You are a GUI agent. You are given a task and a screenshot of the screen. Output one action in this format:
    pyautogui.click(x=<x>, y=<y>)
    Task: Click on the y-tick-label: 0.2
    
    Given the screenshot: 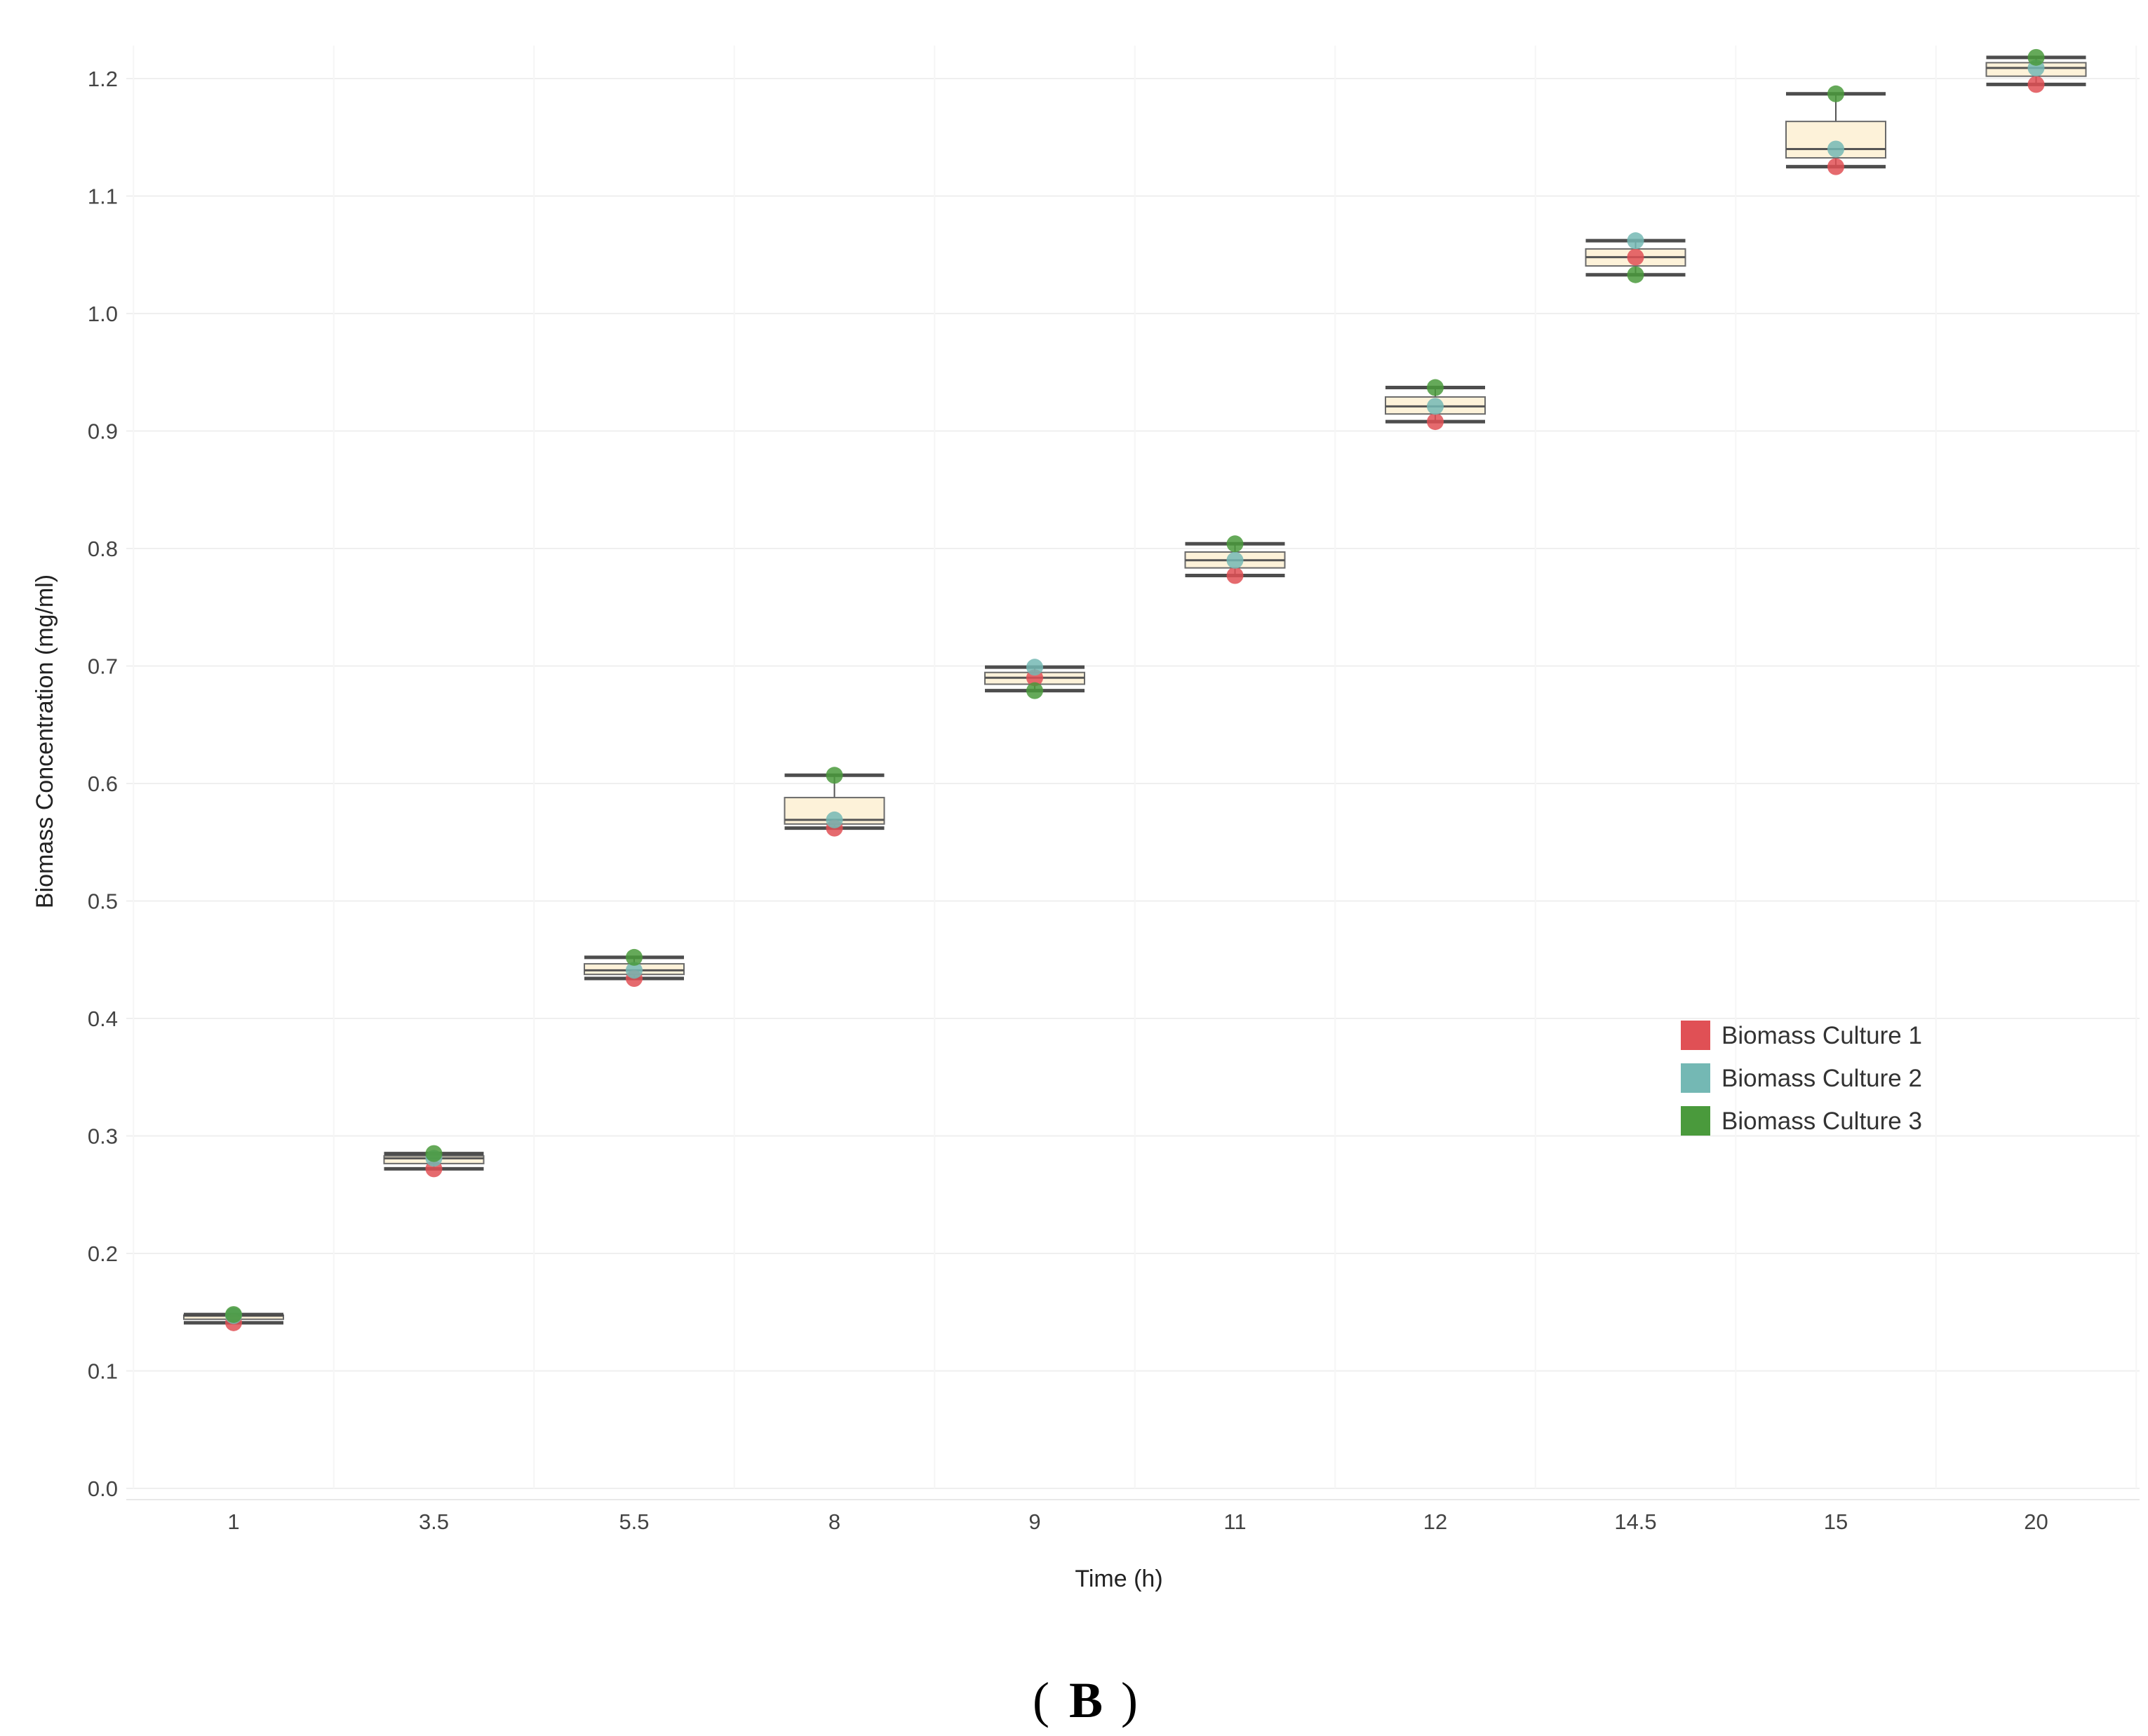 What is the action you would take?
    pyautogui.click(x=103, y=1254)
    